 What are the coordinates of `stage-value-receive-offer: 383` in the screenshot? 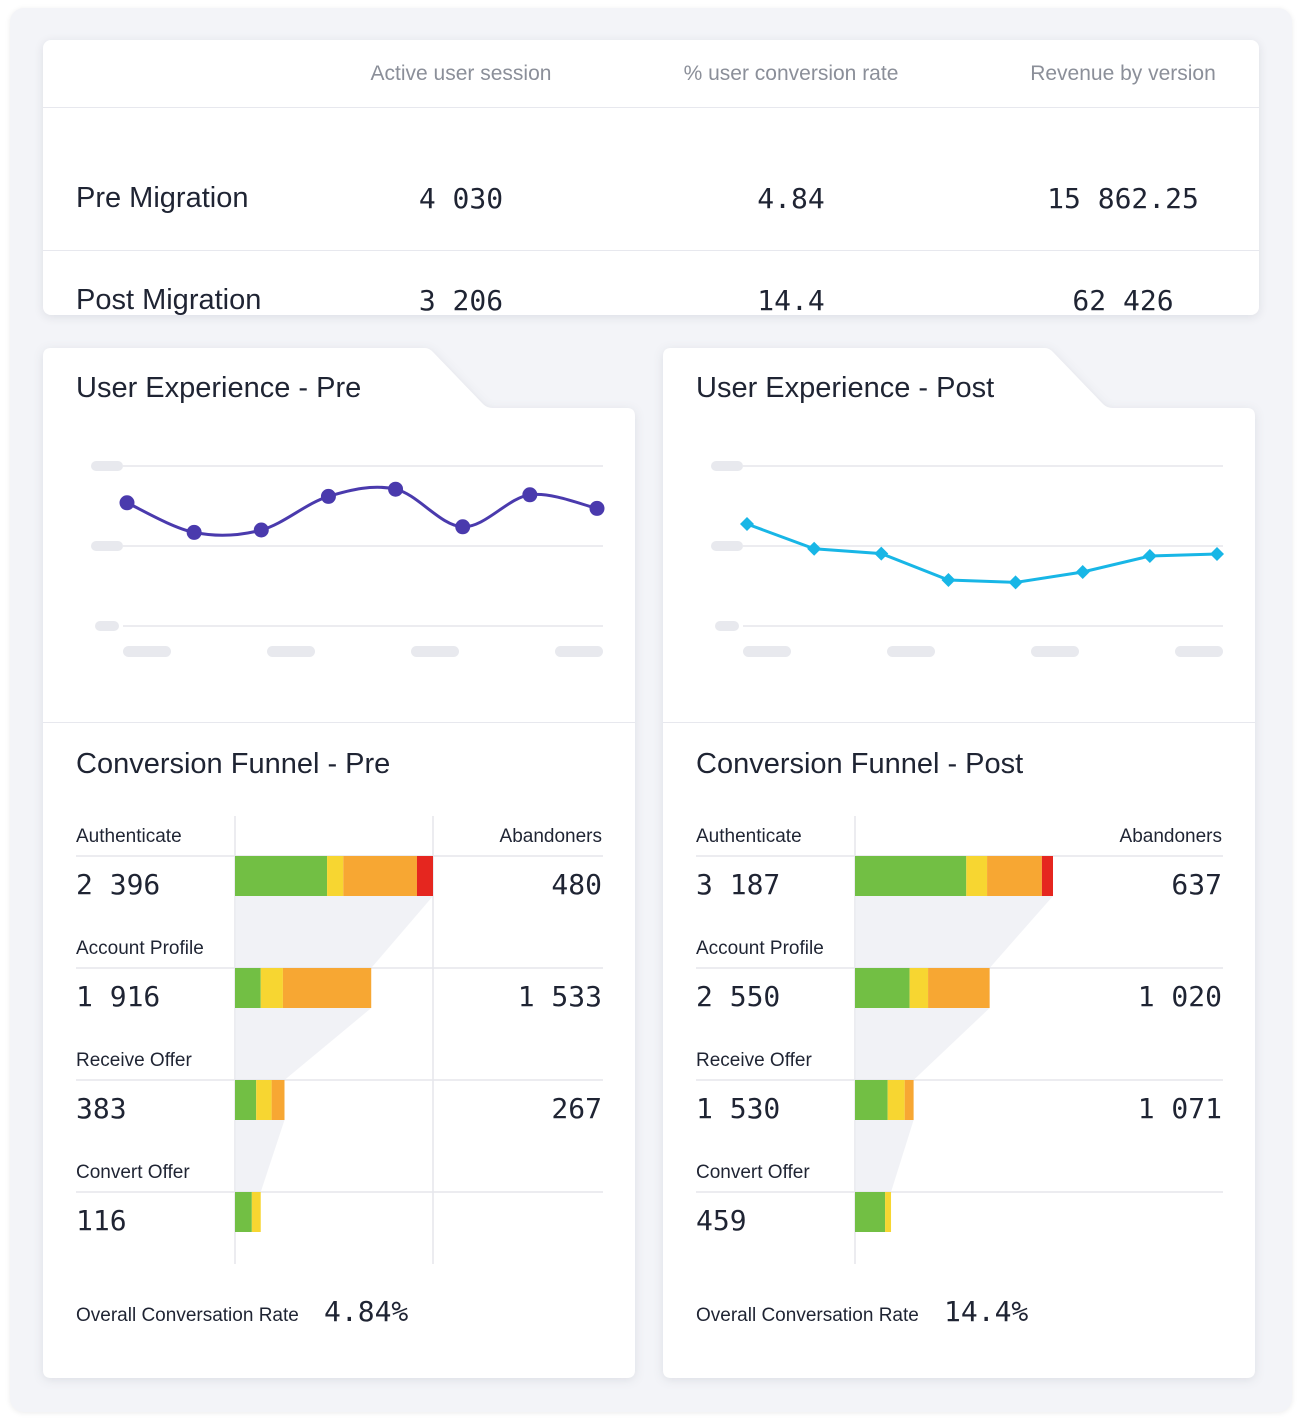 It's located at (101, 1108).